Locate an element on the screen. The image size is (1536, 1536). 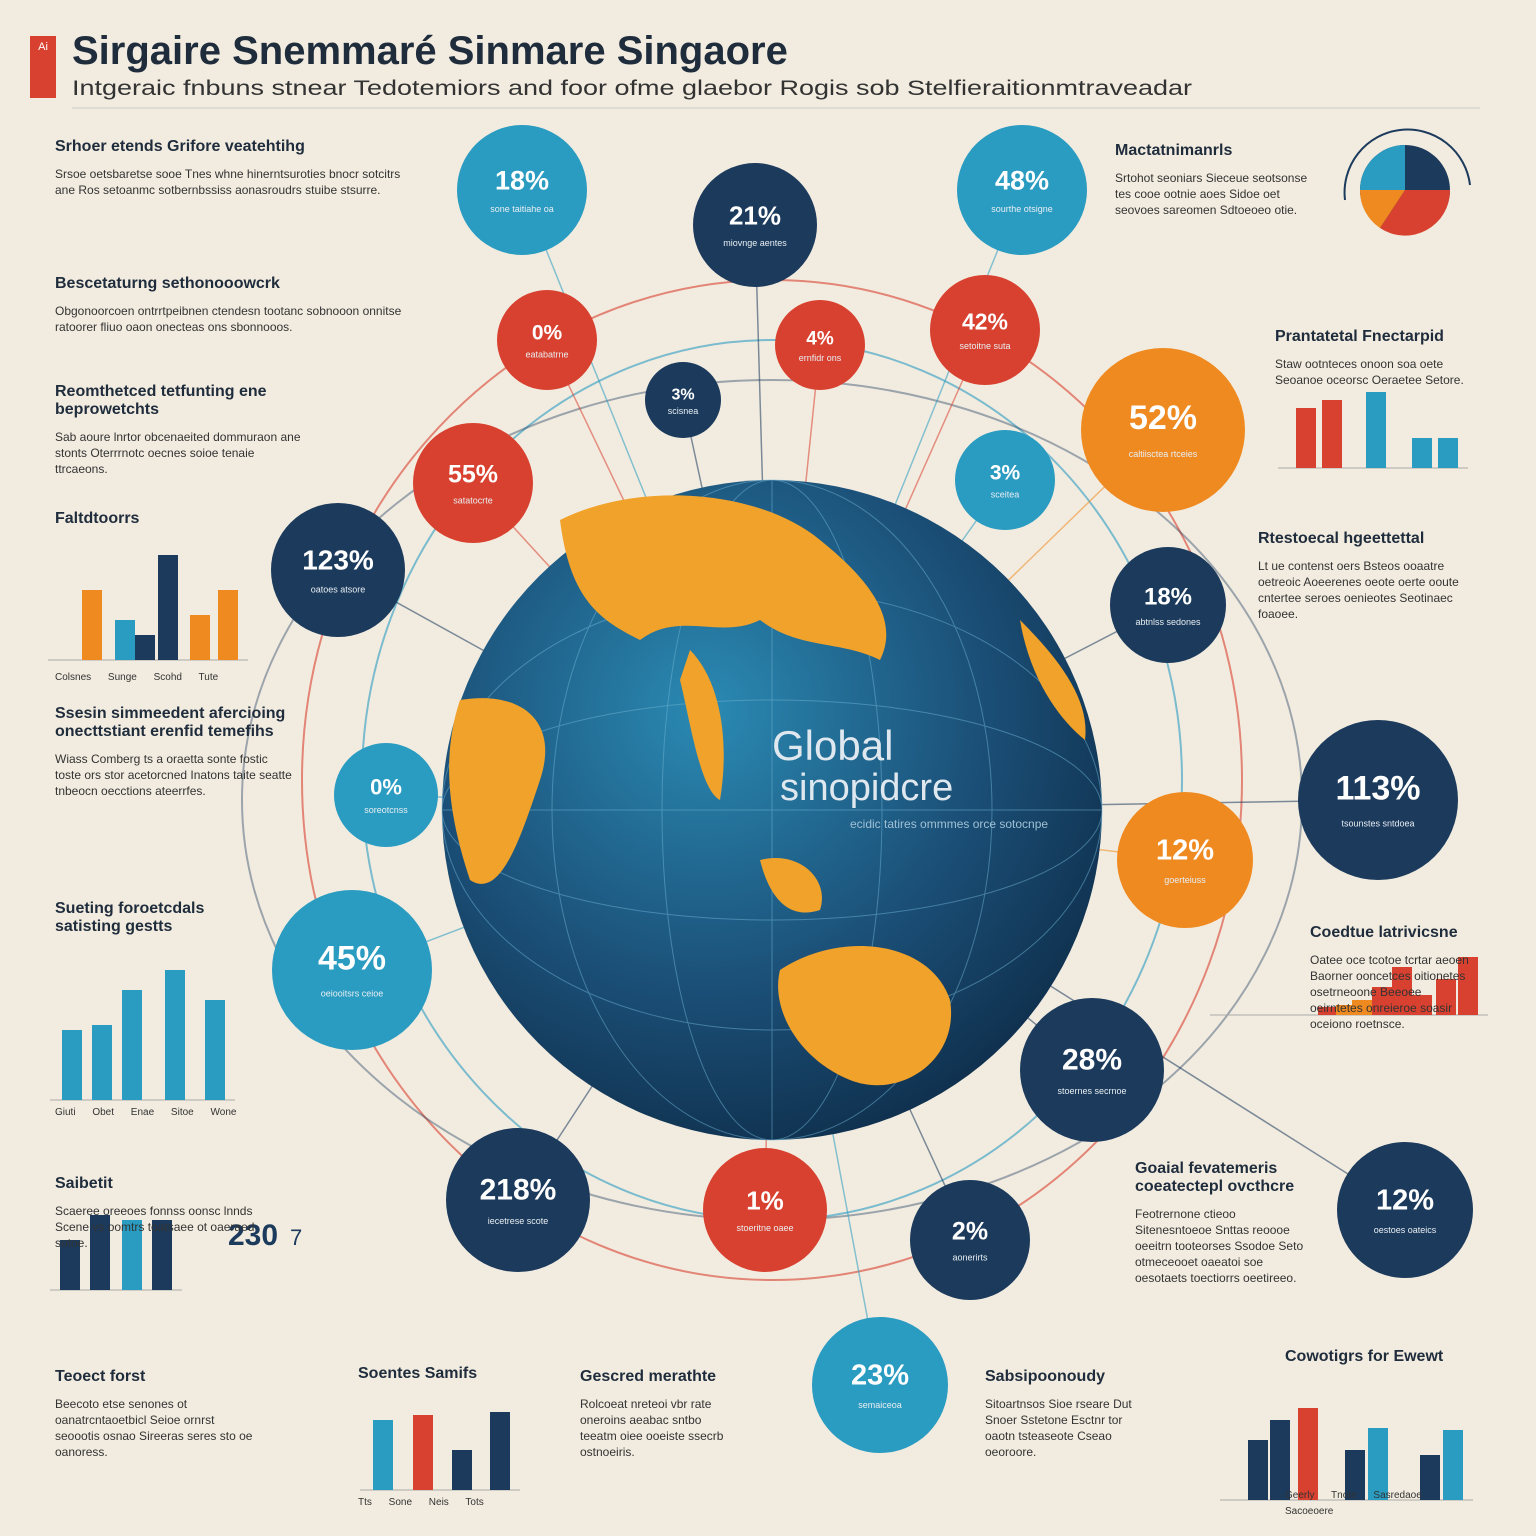
section: Soentes Samifs Tts Sone Neis Tots is located at coordinates (433, 1436).